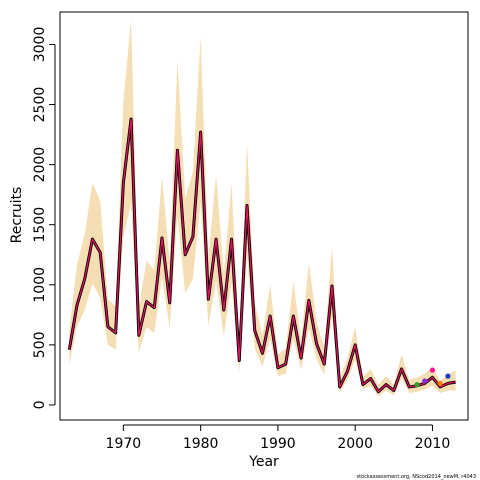 This screenshot has height=480, width=480. Describe the element at coordinates (40, 225) in the screenshot. I see `y-tick-label: 1500` at that location.